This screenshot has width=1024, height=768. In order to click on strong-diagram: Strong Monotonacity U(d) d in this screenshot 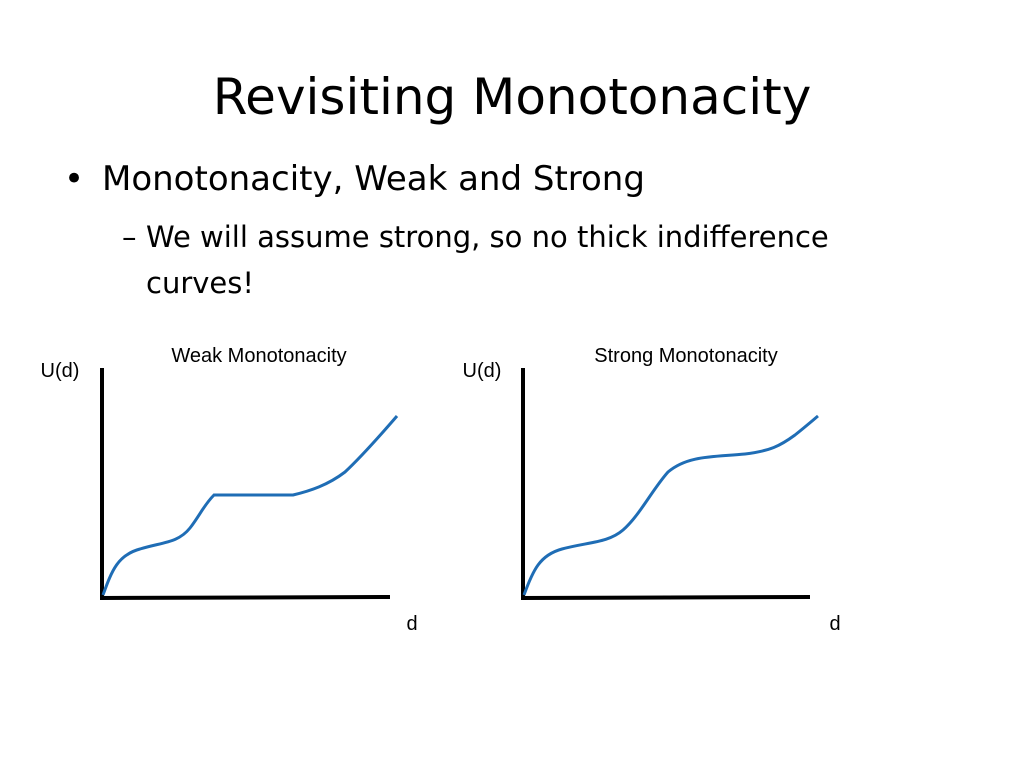, I will do `click(652, 490)`.